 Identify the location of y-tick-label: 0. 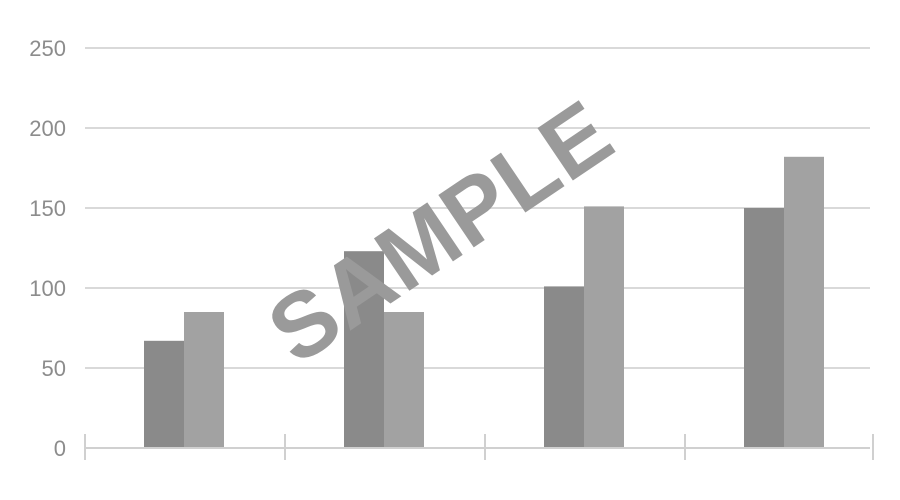
(60, 448).